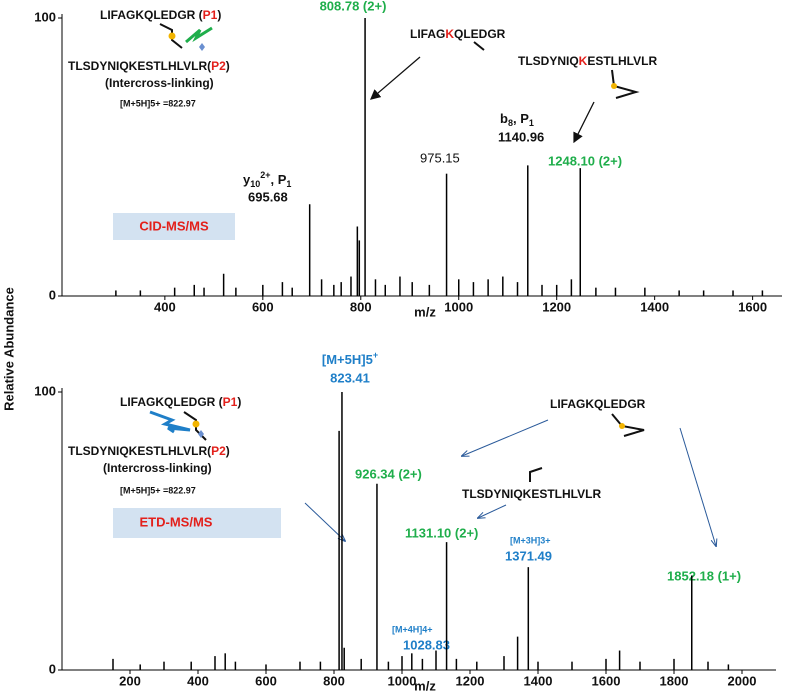 This screenshot has height=699, width=800. I want to click on ion-label: [M+5H]5+, so click(350, 358).